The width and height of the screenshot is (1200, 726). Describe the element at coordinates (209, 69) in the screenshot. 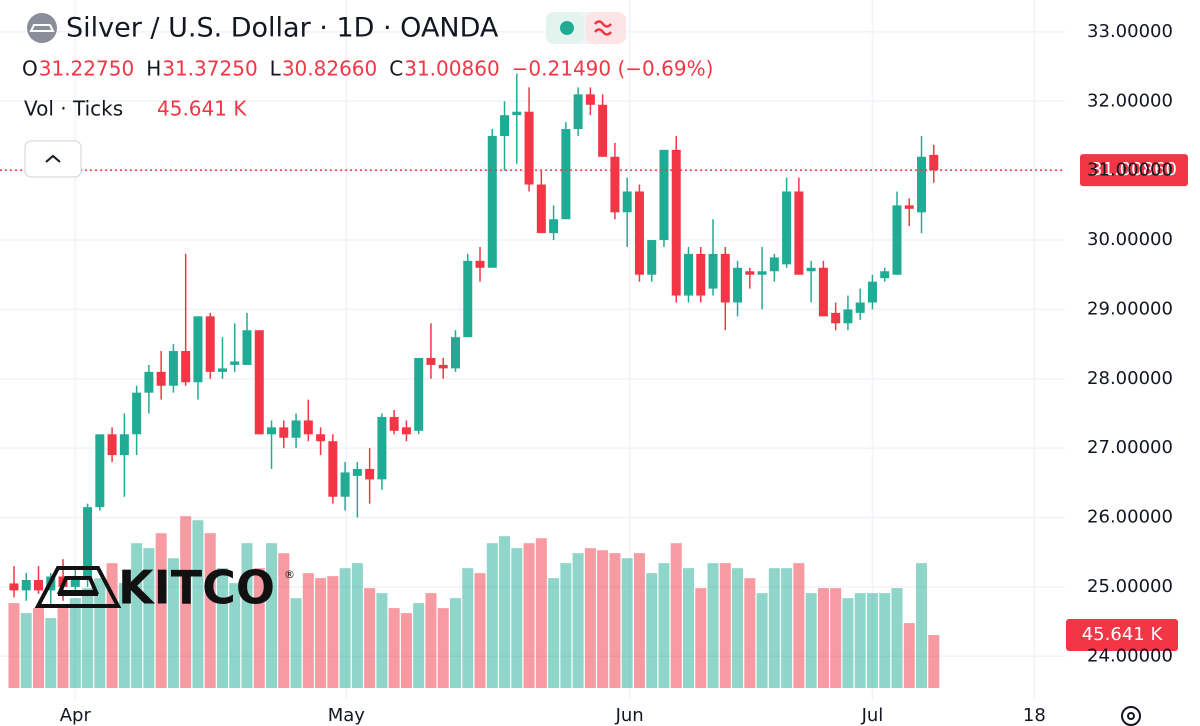

I see `ohlc-value: 31.37250` at that location.